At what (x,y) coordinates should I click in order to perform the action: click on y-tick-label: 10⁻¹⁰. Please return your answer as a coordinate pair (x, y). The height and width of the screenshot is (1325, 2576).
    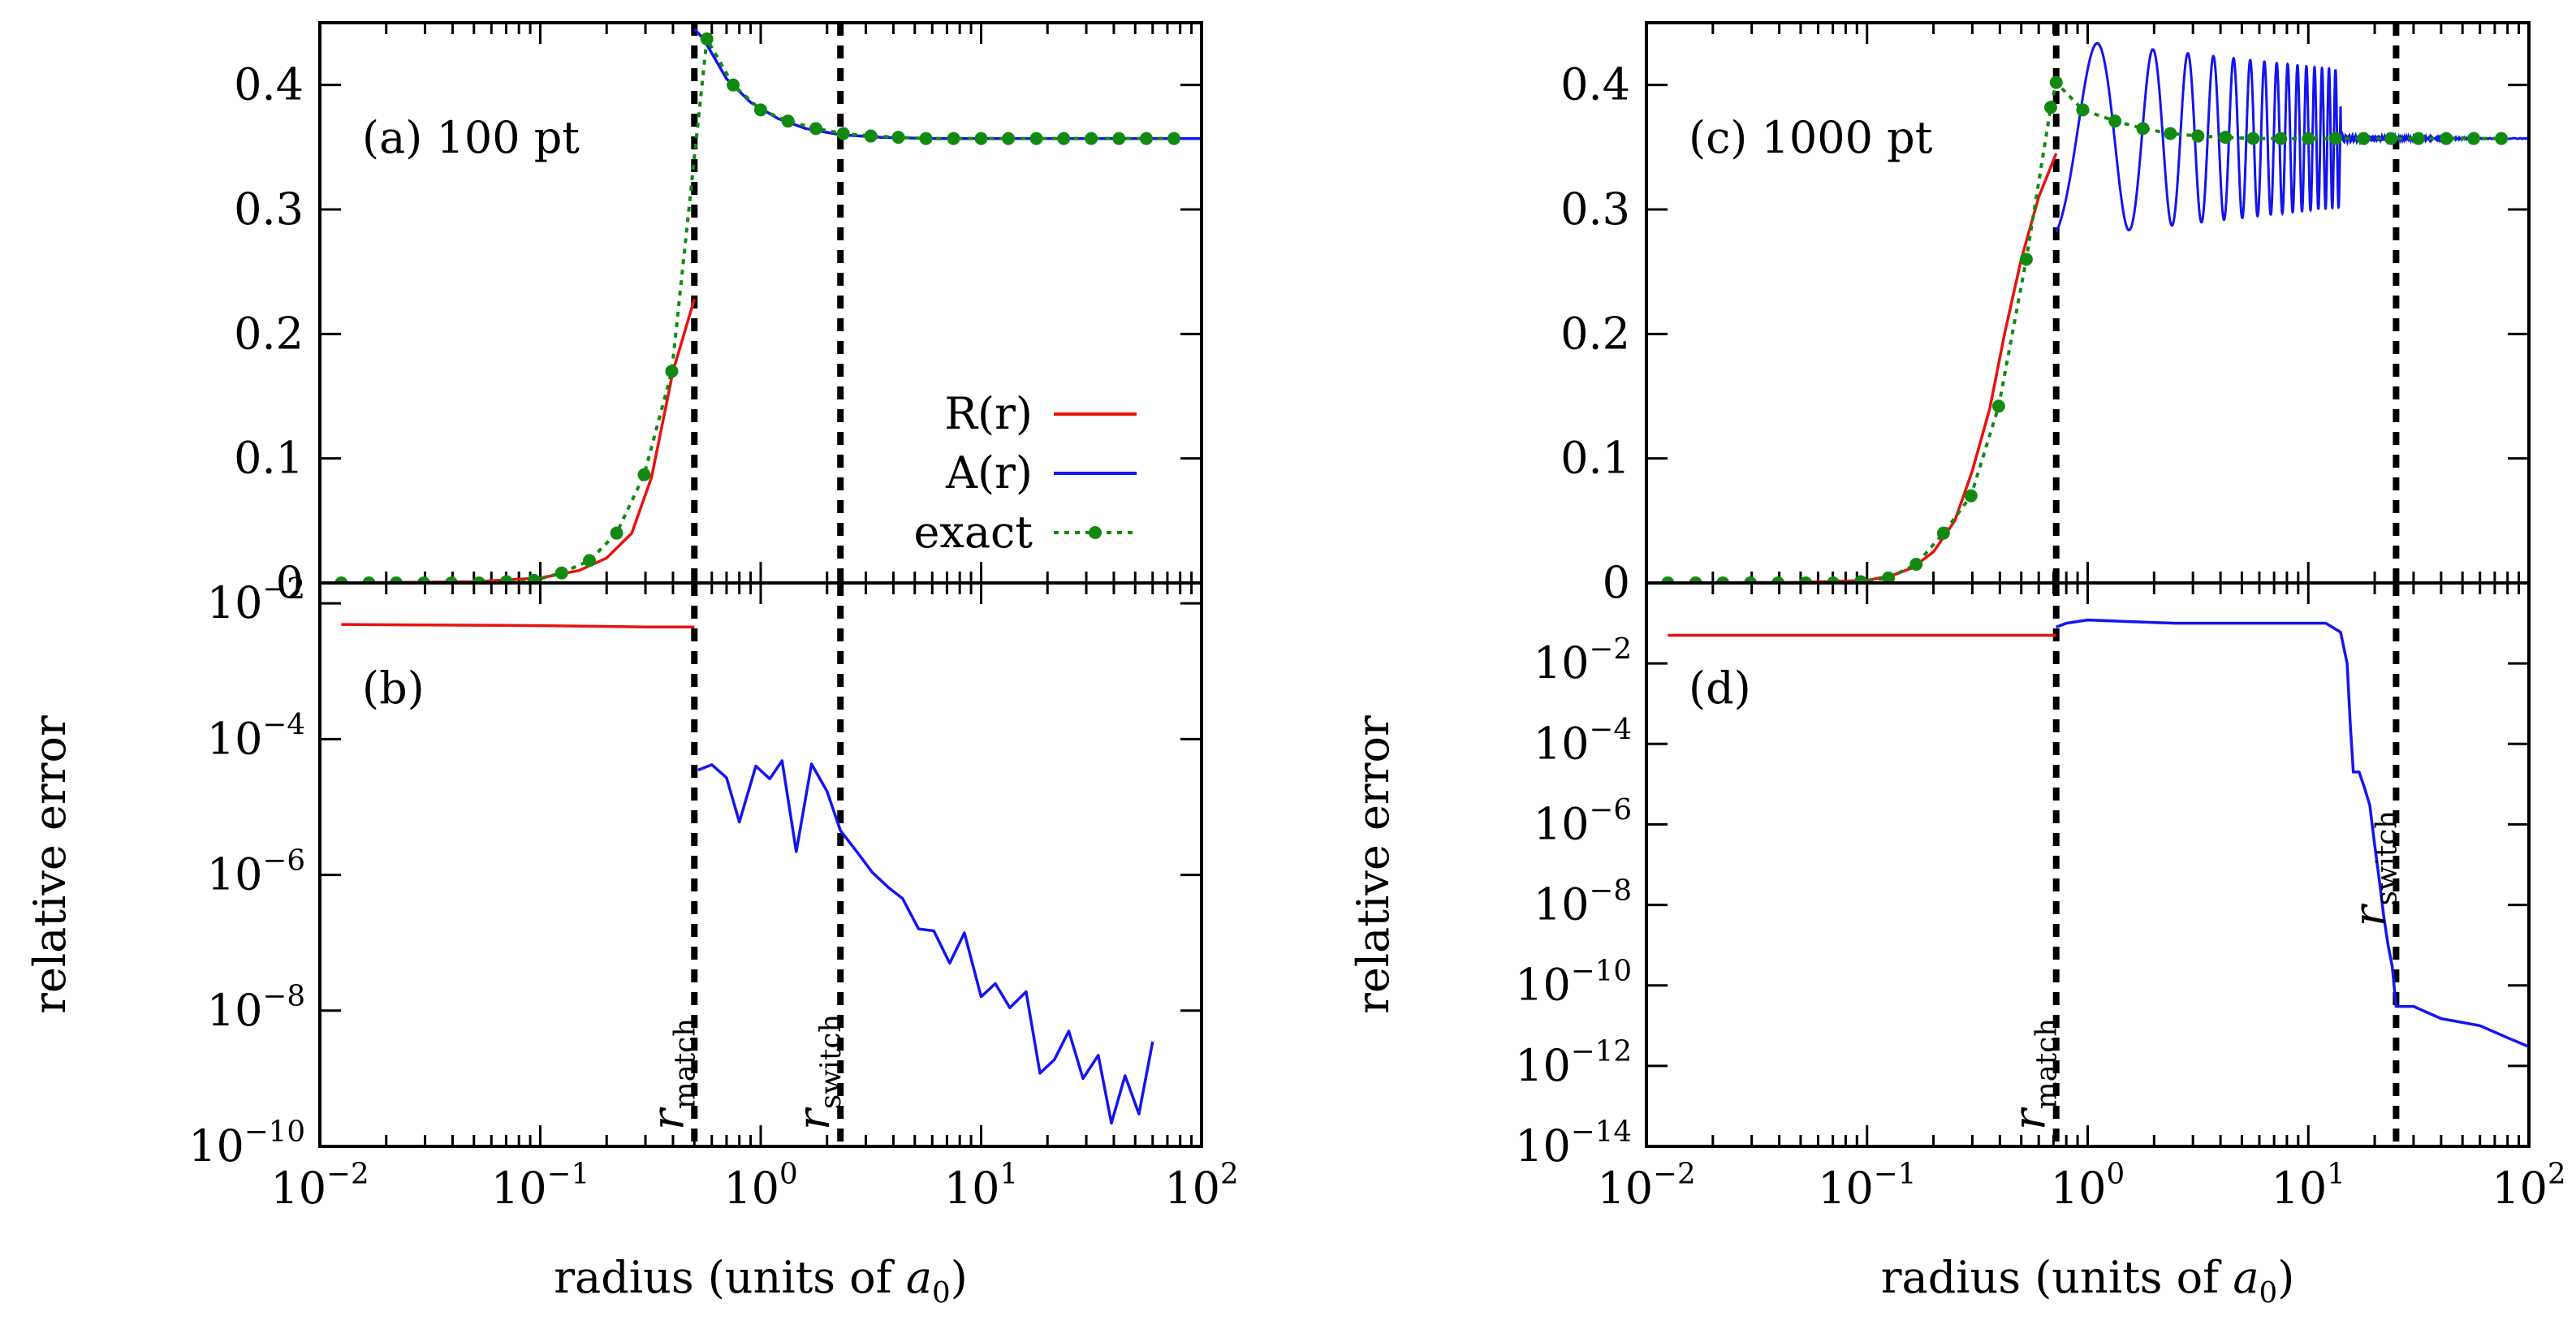
    Looking at the image, I should click on (246, 1144).